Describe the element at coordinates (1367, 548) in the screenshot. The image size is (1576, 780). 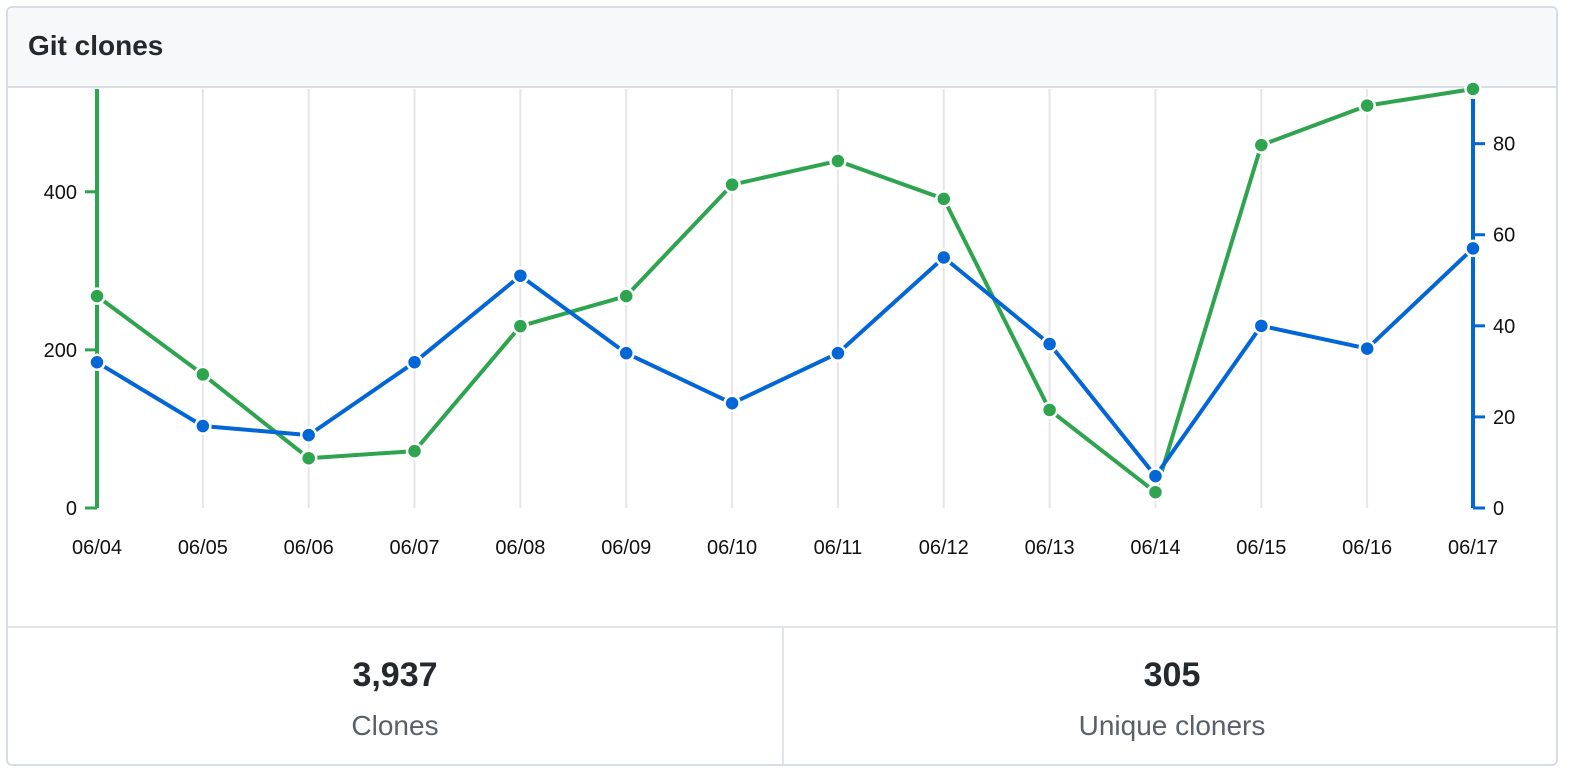
I see `x-tick-label: 06/16` at that location.